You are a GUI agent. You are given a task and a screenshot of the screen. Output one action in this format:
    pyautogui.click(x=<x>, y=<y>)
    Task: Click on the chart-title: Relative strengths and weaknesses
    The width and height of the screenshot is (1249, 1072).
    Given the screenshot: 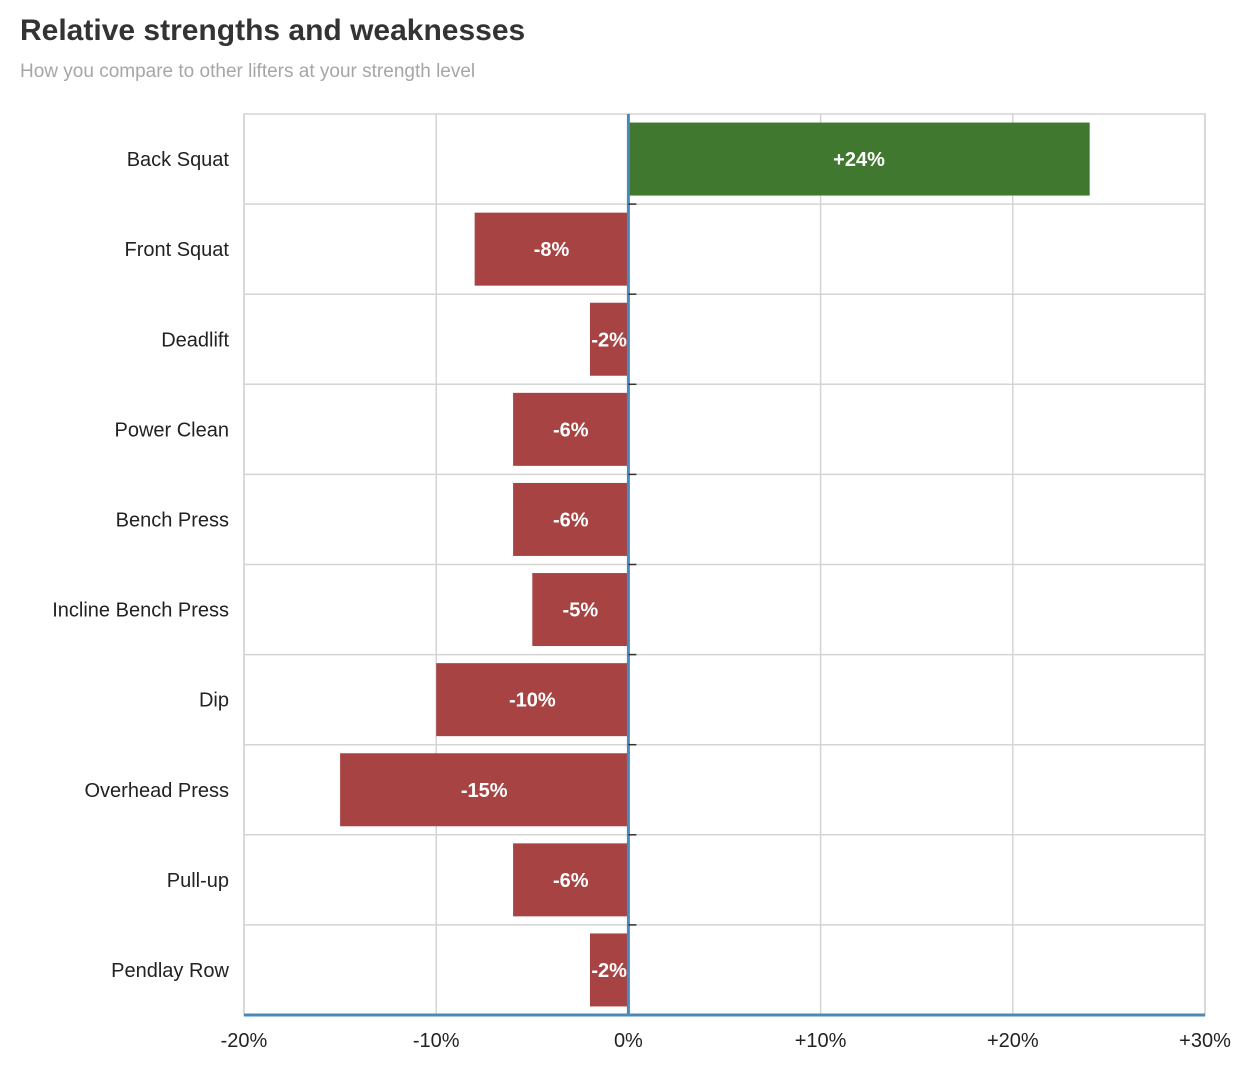 What is the action you would take?
    pyautogui.click(x=273, y=30)
    